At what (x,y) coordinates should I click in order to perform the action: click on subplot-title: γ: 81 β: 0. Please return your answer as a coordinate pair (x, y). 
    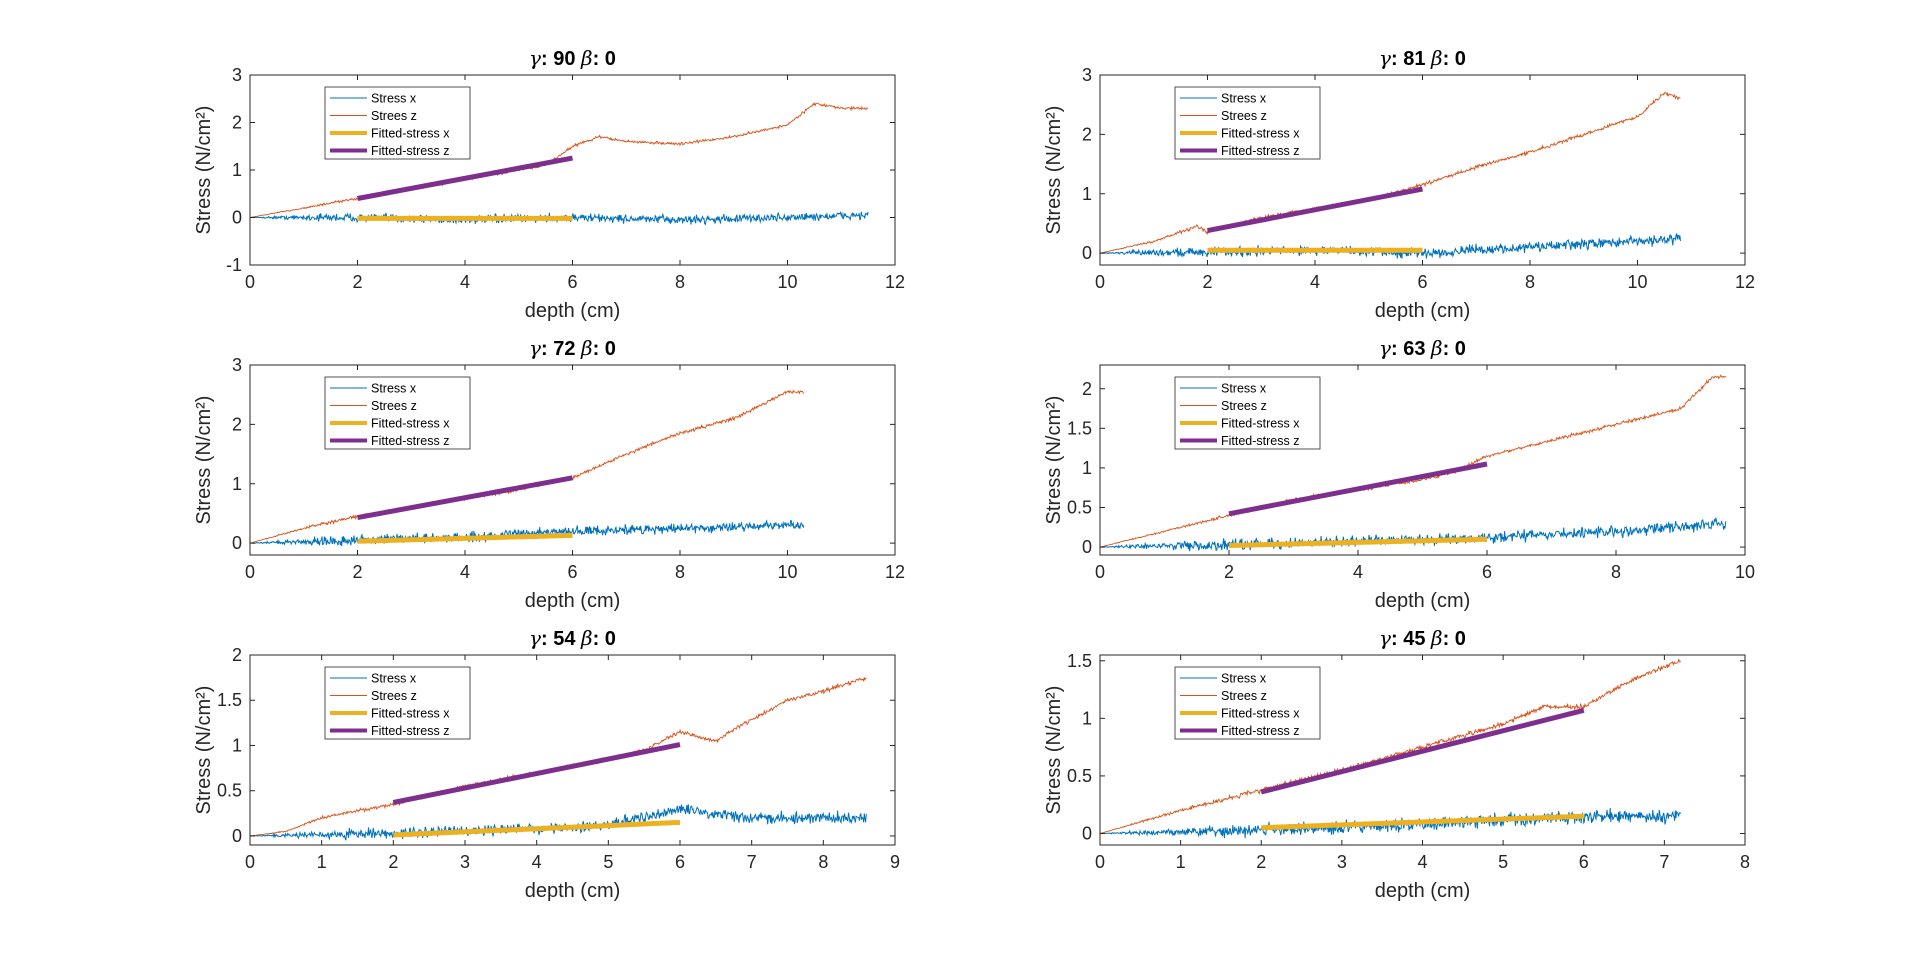
    Looking at the image, I should click on (1422, 58).